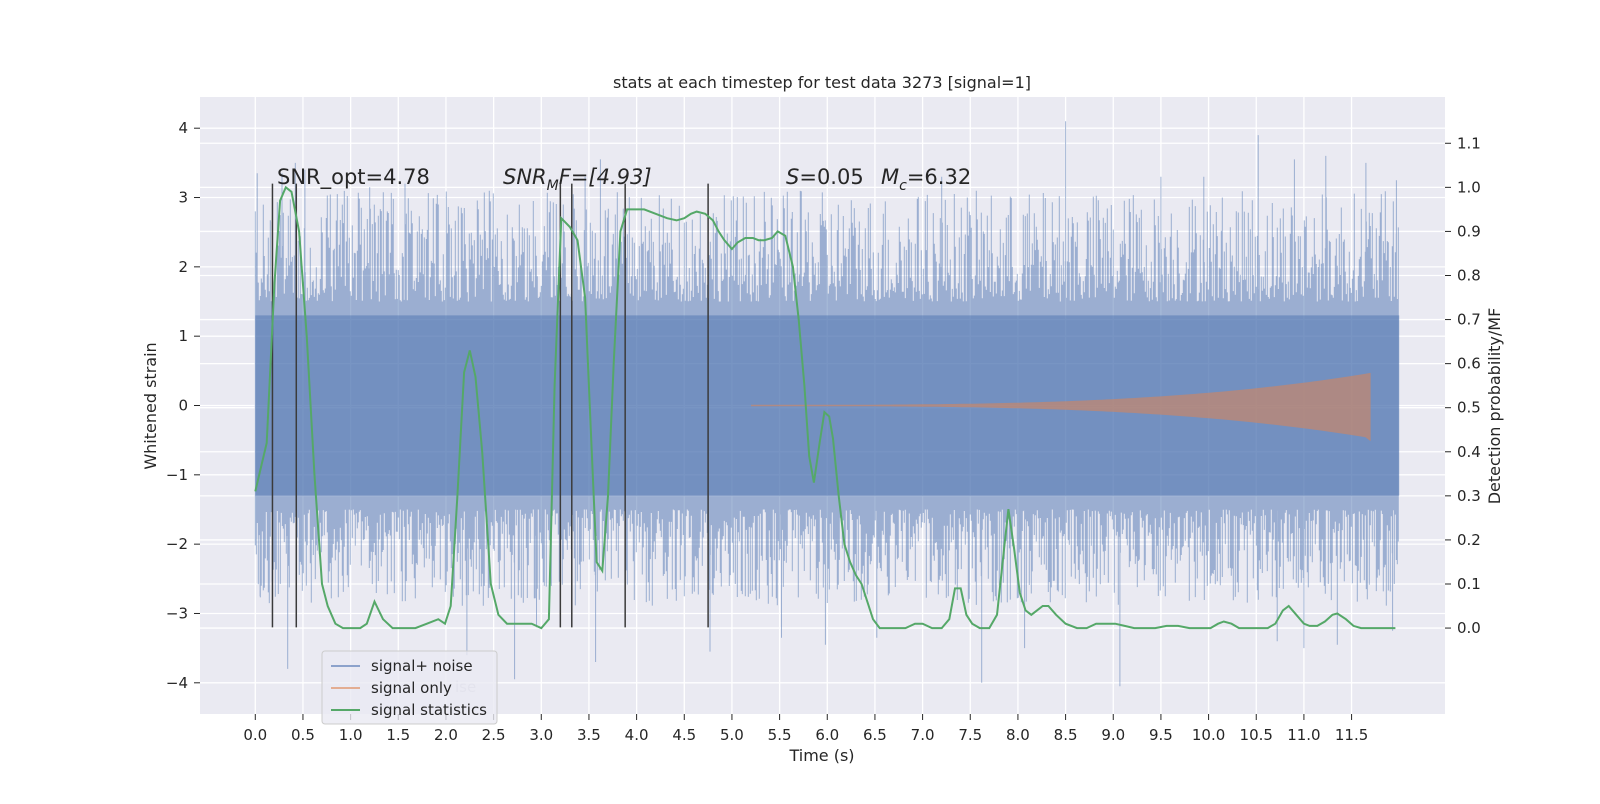  I want to click on y-right-tick-label: 1.1, so click(1469, 143).